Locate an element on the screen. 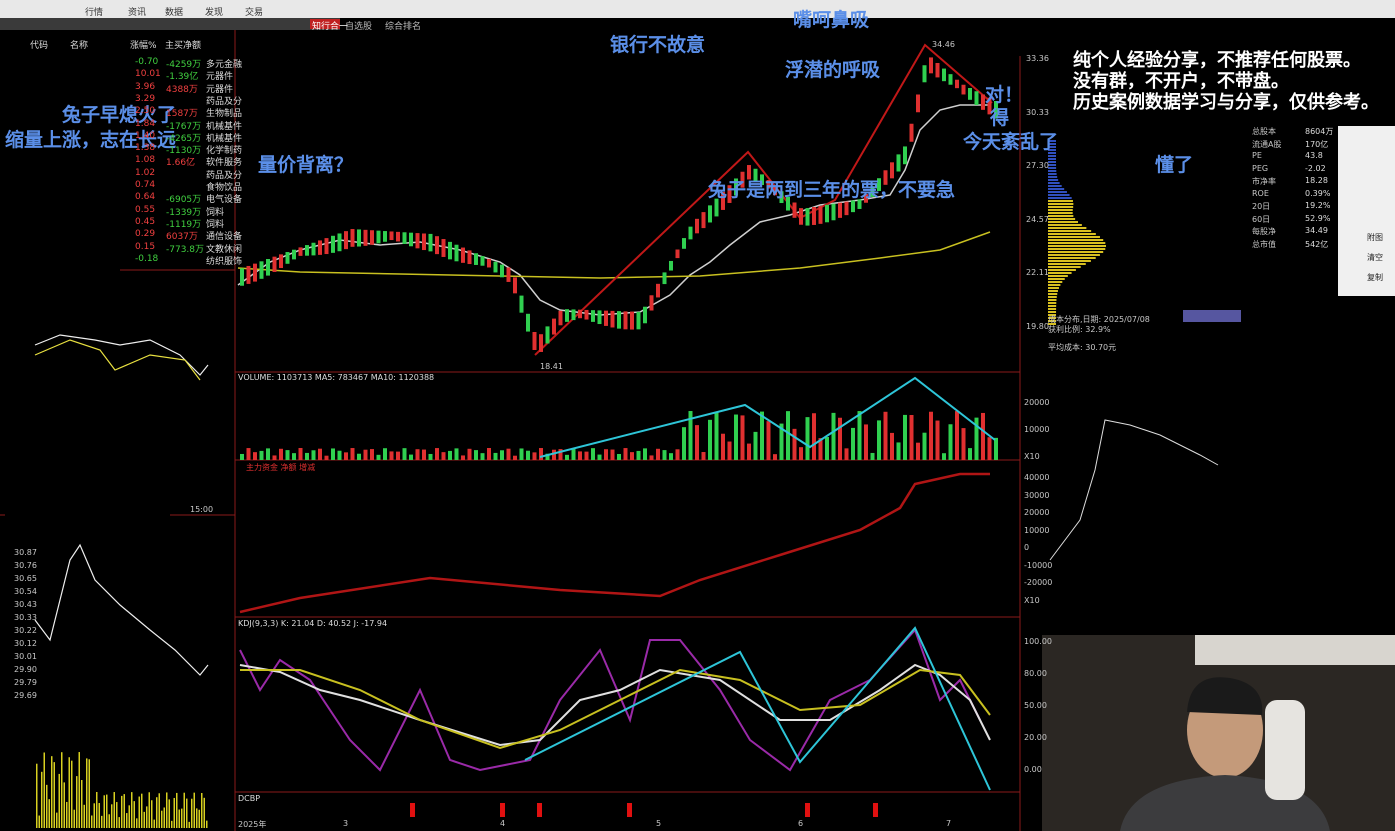  menu-item: 知行合一 is located at coordinates (330, 27).